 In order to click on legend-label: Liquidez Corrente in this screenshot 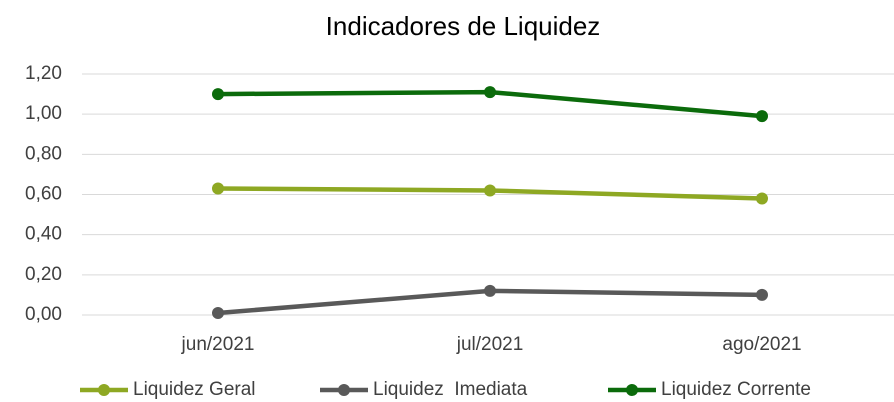, I will do `click(736, 389)`.